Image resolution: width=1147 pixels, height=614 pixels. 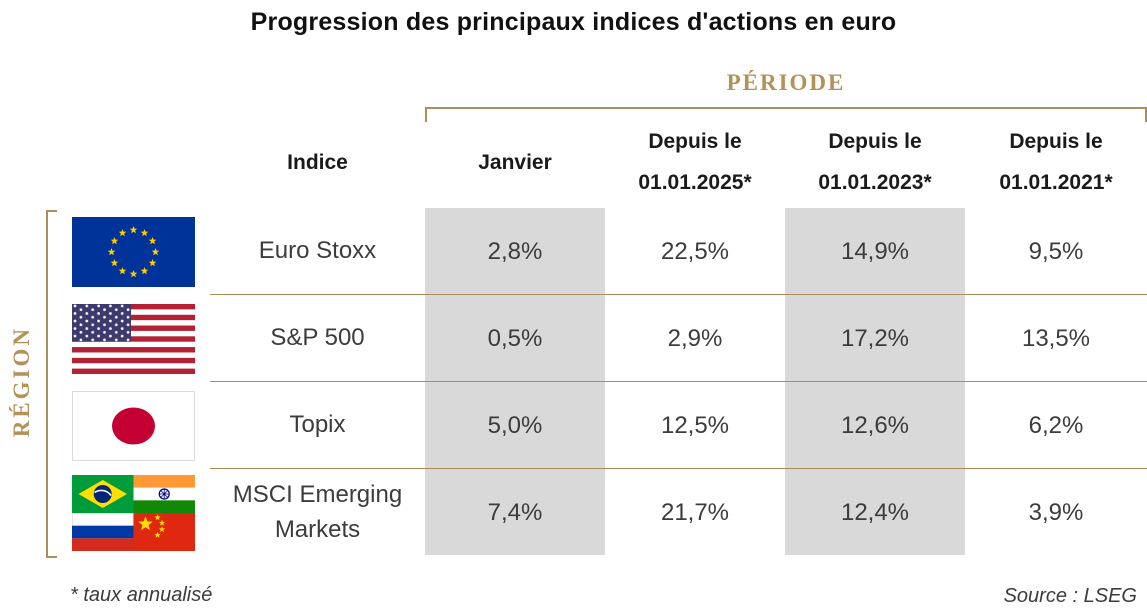 I want to click on footnote: * taux annualisé, so click(x=141, y=595).